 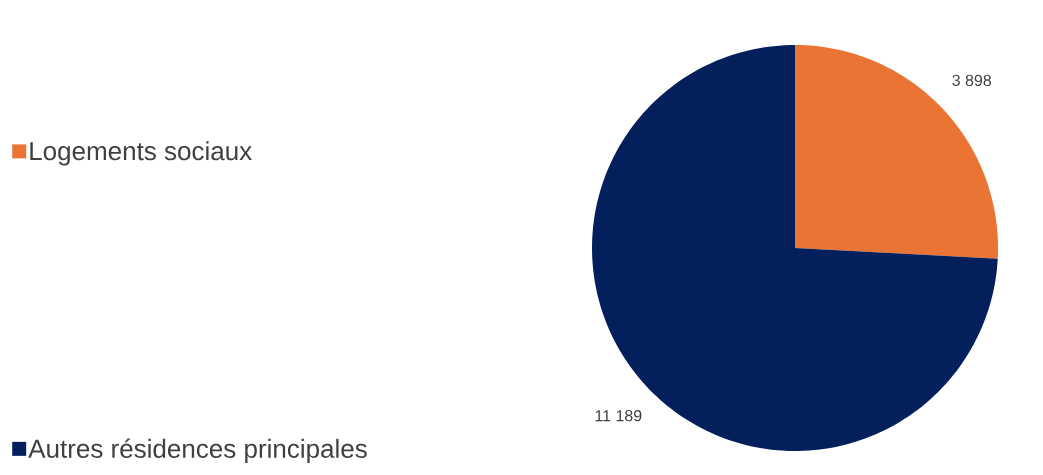 I want to click on legend-label: Autres résidences principales, so click(x=197, y=451).